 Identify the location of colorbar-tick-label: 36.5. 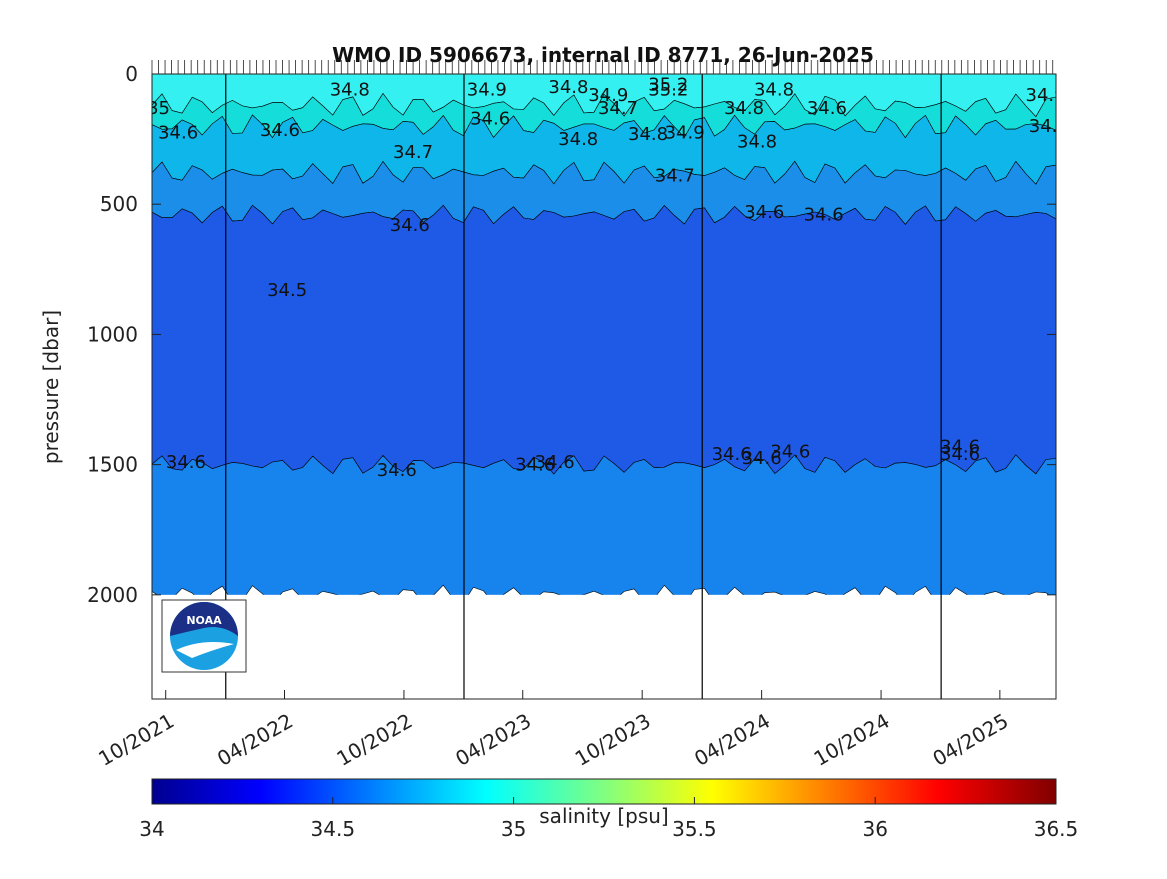
(1056, 829).